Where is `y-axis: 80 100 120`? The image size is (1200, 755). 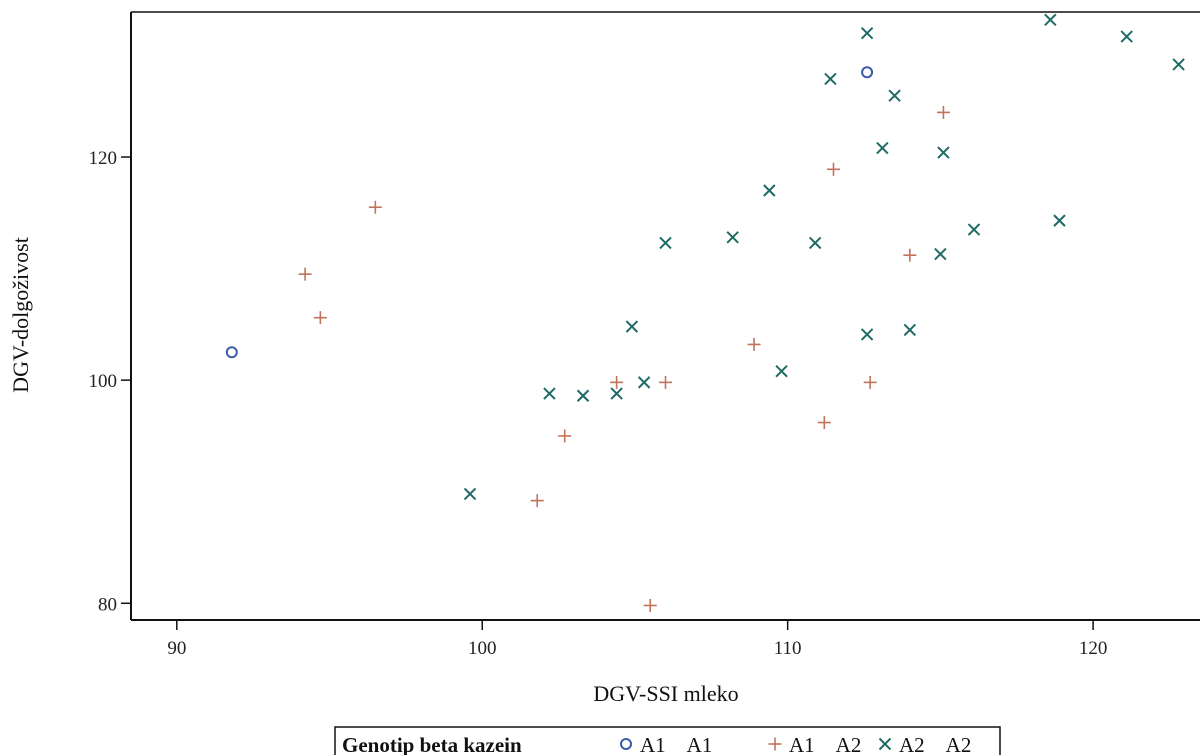
y-axis: 80 100 120 is located at coordinates (110, 381).